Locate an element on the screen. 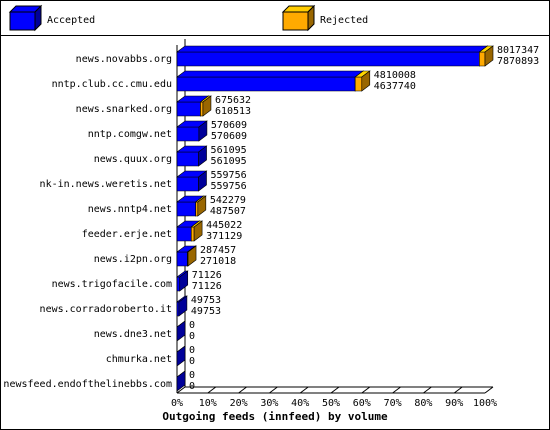 Image resolution: width=550 pixels, height=430 pixels. x-tick-label: 10% is located at coordinates (208, 403).